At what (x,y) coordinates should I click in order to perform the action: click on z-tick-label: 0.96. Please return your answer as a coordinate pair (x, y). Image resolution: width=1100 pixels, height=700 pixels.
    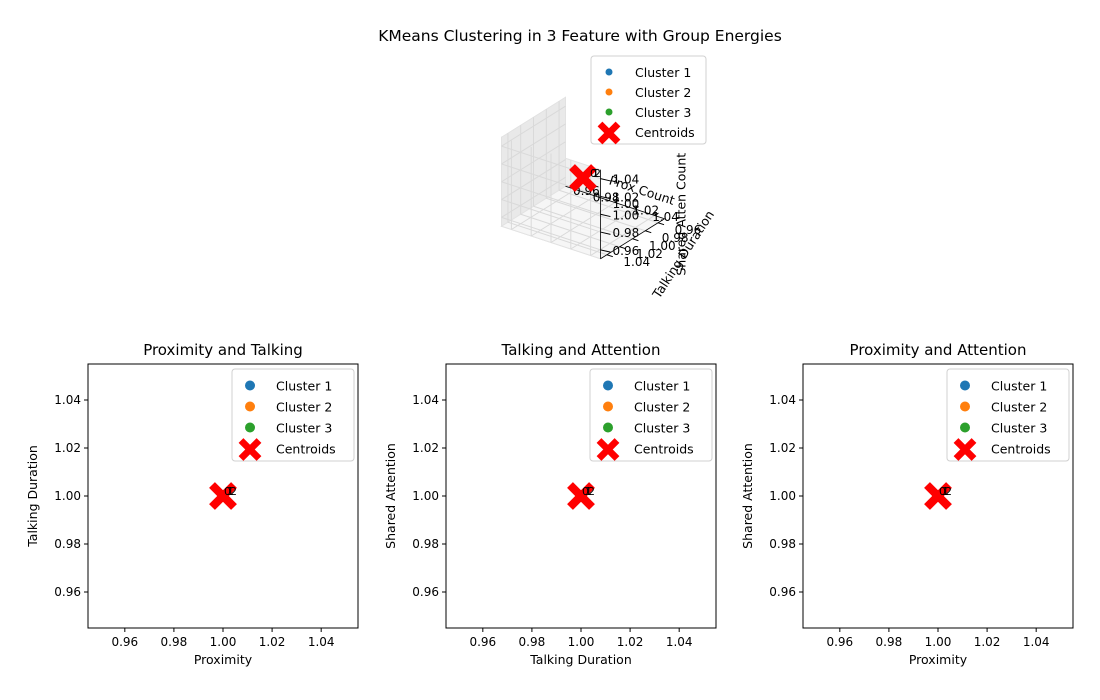
    Looking at the image, I should click on (626, 251).